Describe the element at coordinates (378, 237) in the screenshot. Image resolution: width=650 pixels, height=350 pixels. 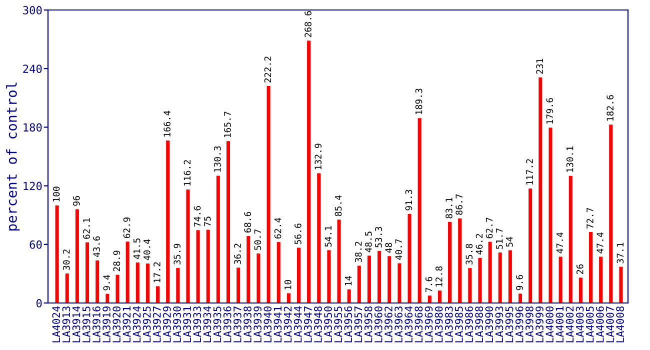
I see `data-label: 53.3` at that location.